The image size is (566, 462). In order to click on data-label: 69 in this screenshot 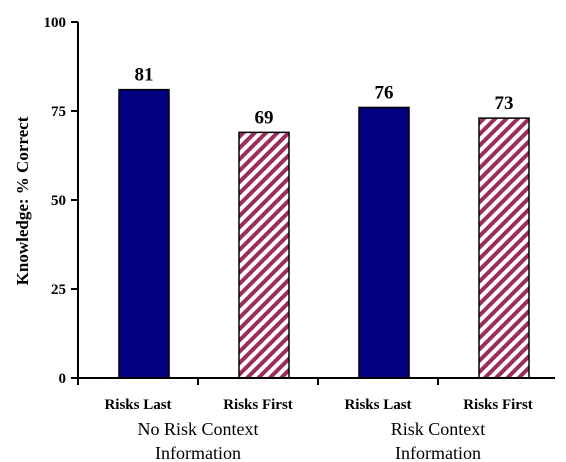, I will do `click(264, 117)`.